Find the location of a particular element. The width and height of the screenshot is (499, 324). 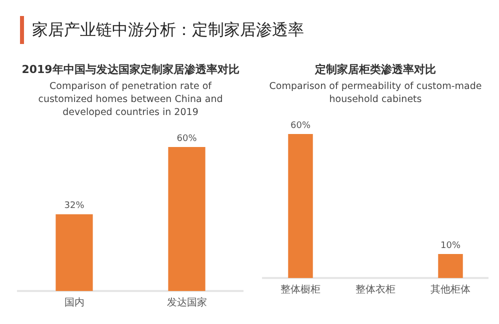

chart-subtitle: Comparison of penetration rate of customized homes between China and developed countries in 2019 is located at coordinates (130, 99).